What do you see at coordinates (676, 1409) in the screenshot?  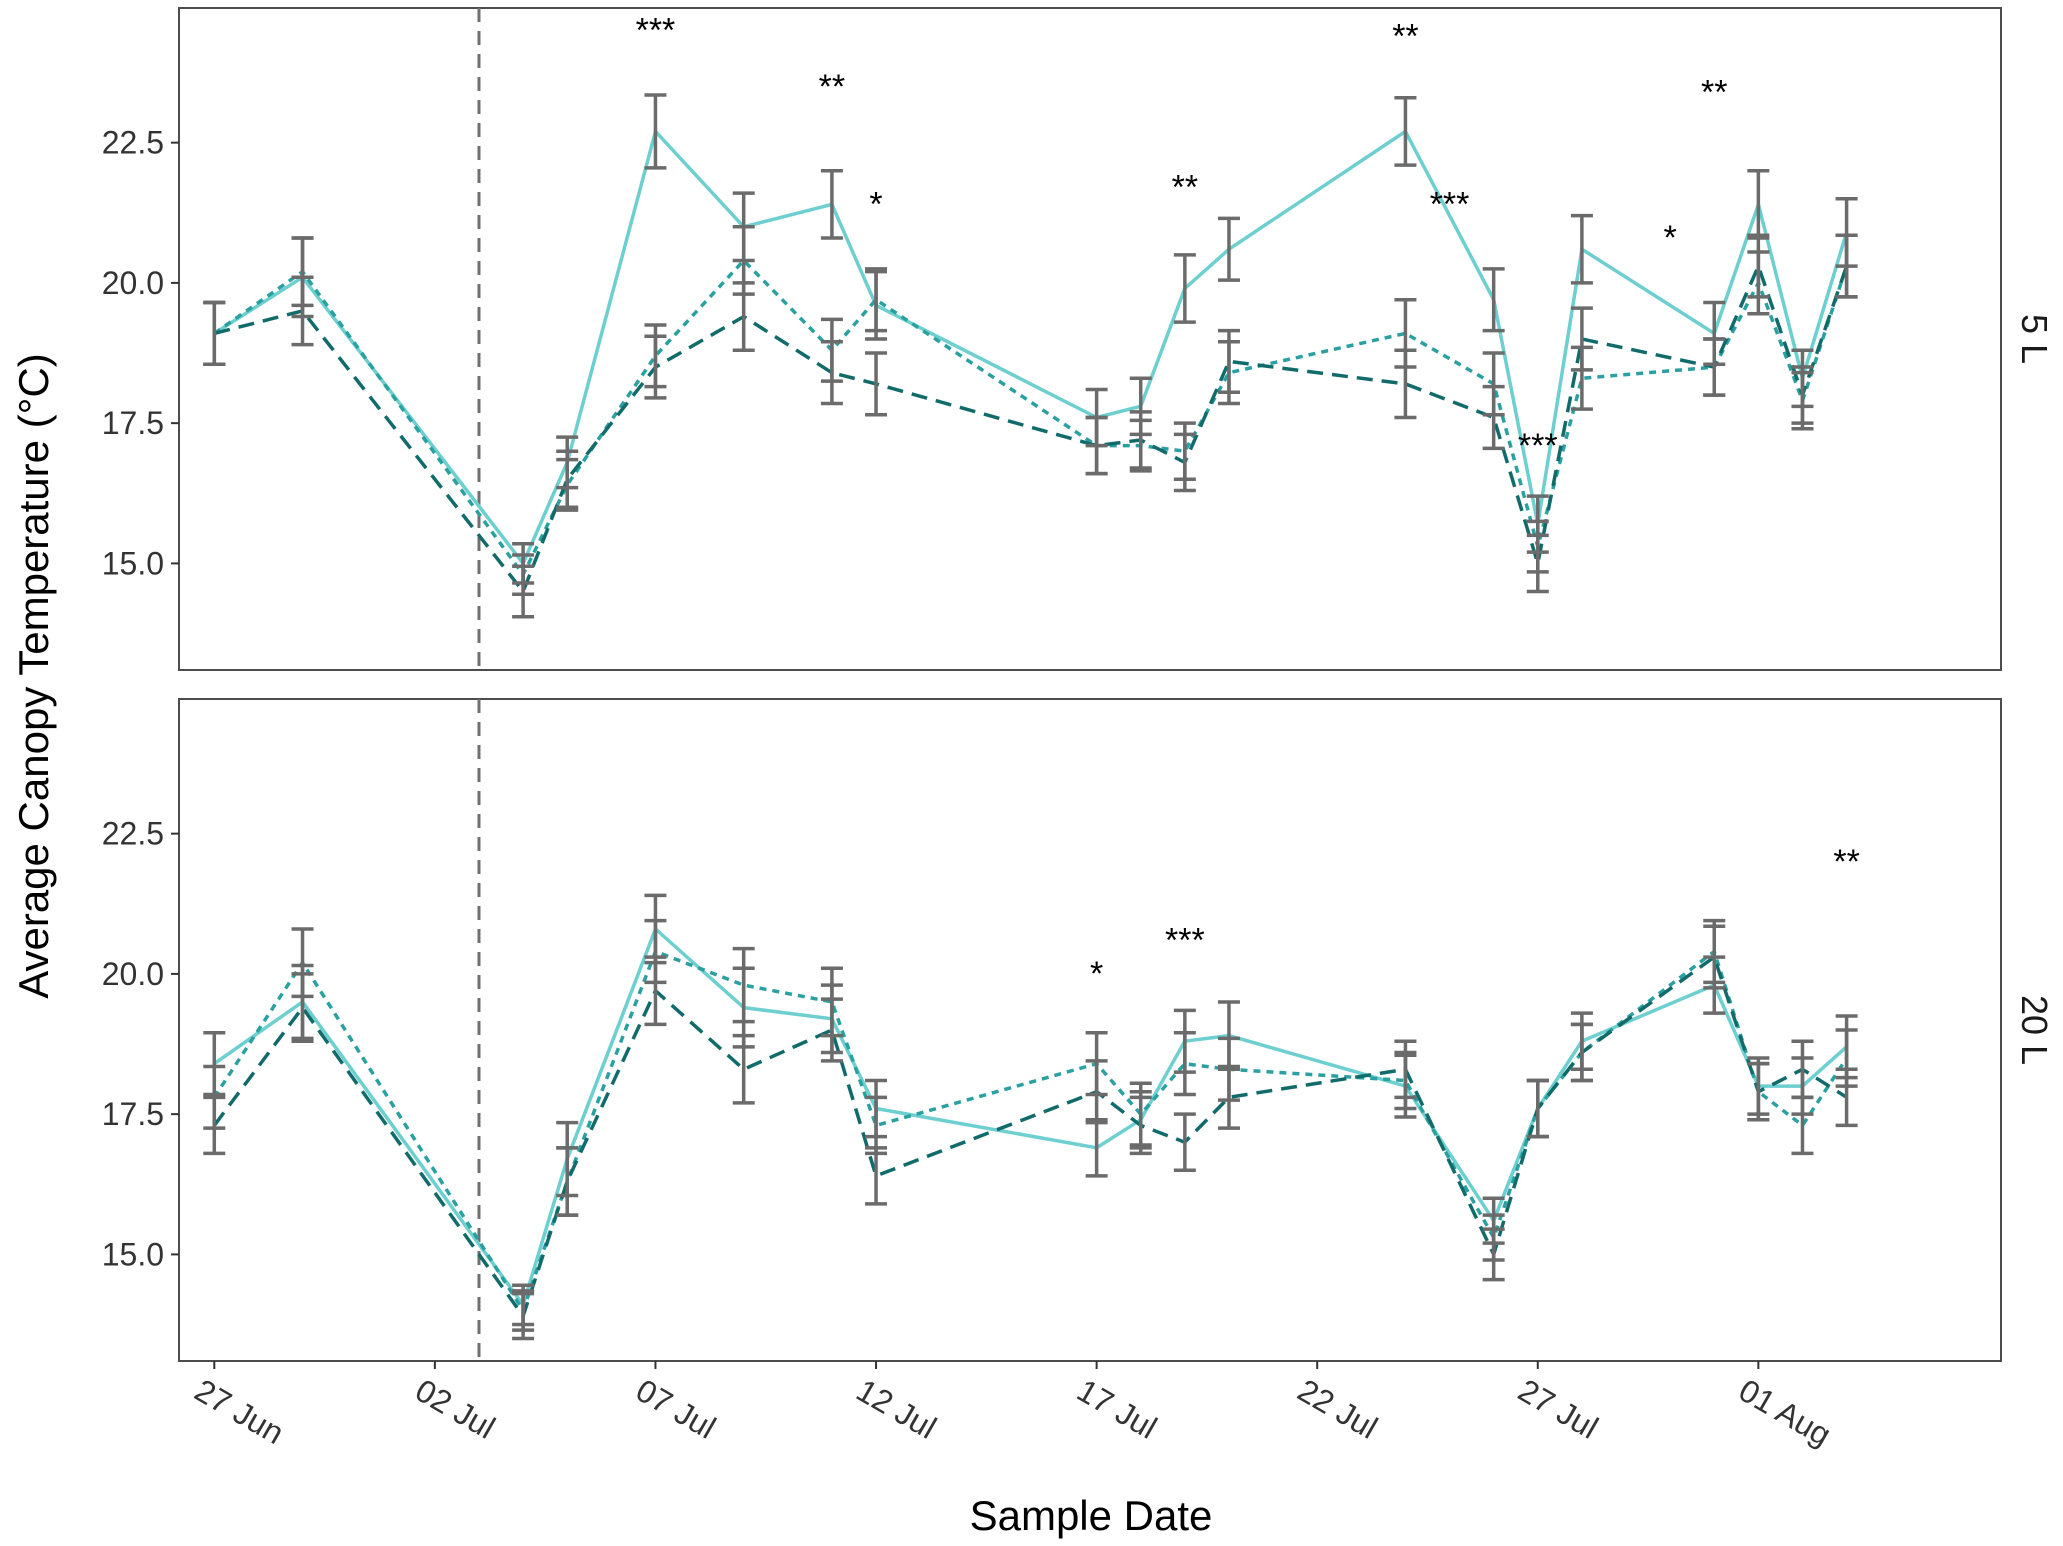 I see `x-tick-label: 07 Jul` at bounding box center [676, 1409].